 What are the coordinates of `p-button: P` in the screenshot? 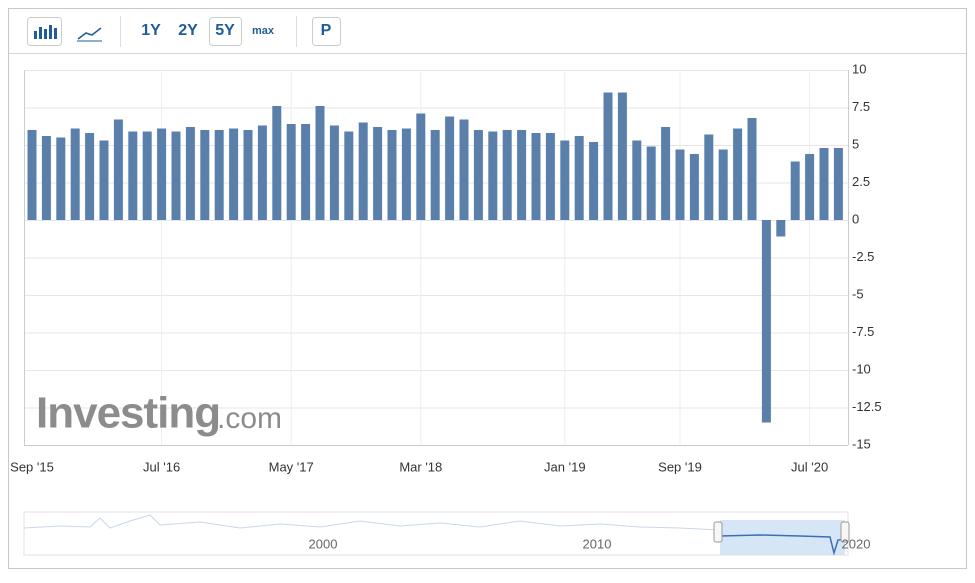 It's located at (326, 30).